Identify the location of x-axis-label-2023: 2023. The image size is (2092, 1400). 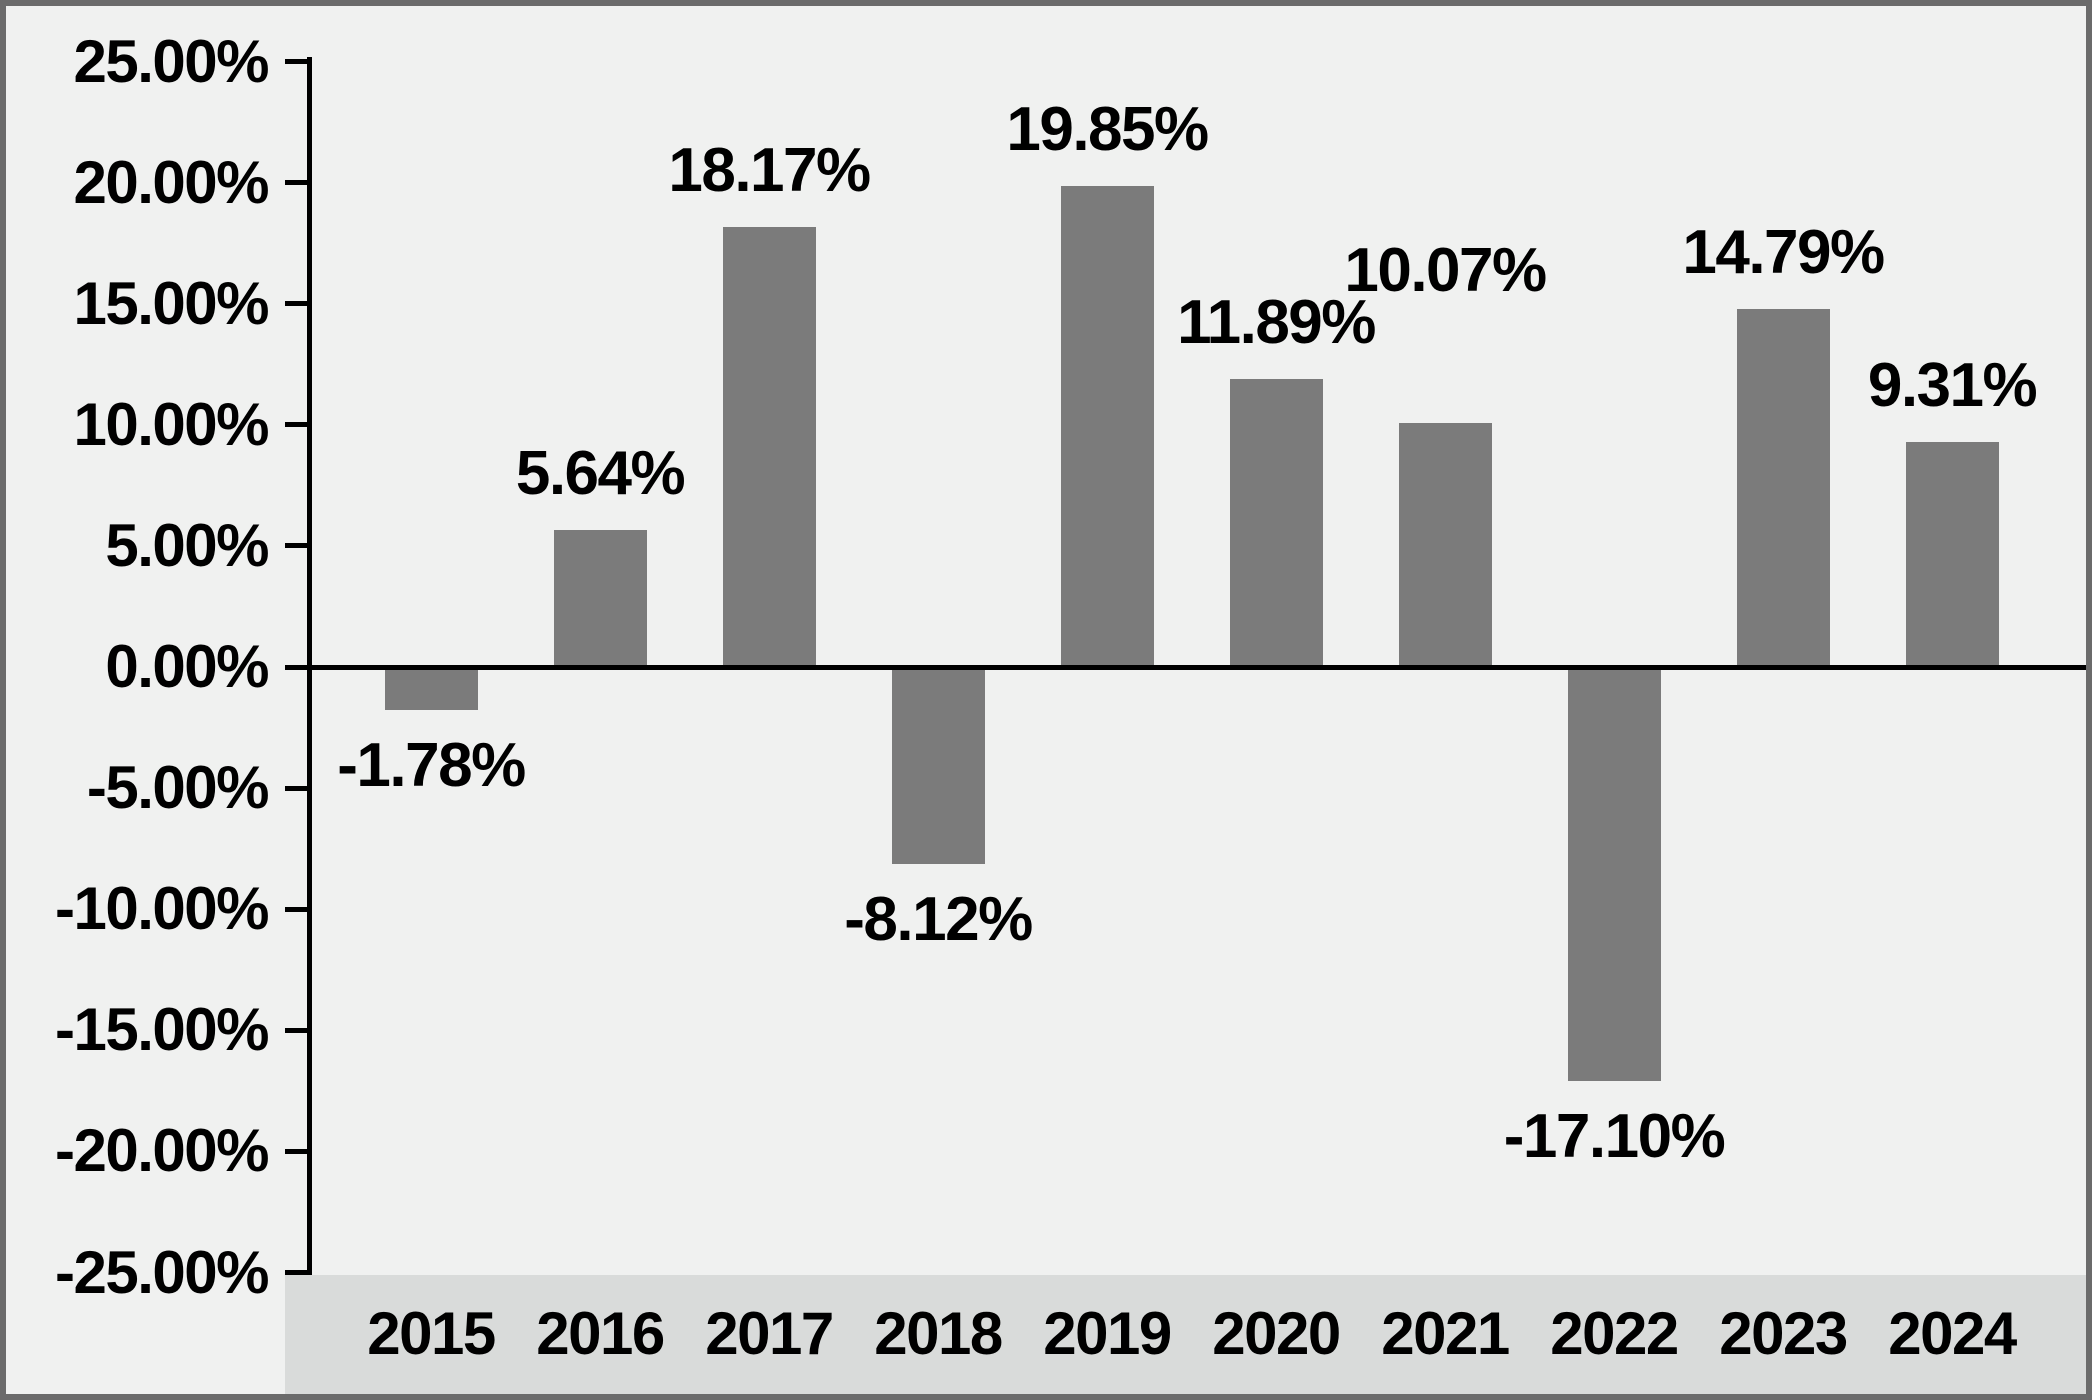
(1783, 1333).